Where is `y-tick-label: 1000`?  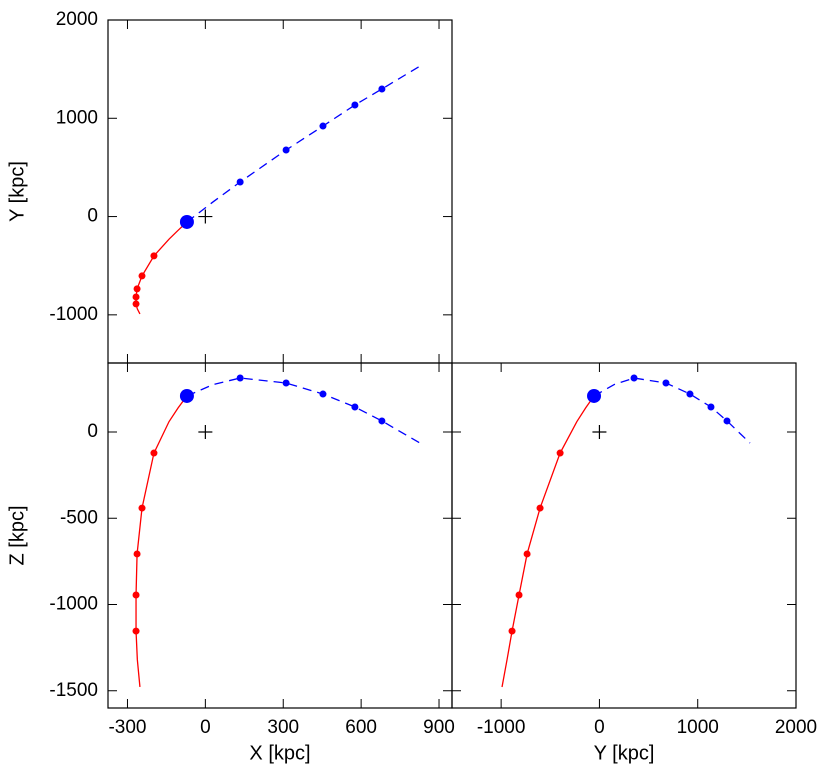
y-tick-label: 1000 is located at coordinates (77, 117).